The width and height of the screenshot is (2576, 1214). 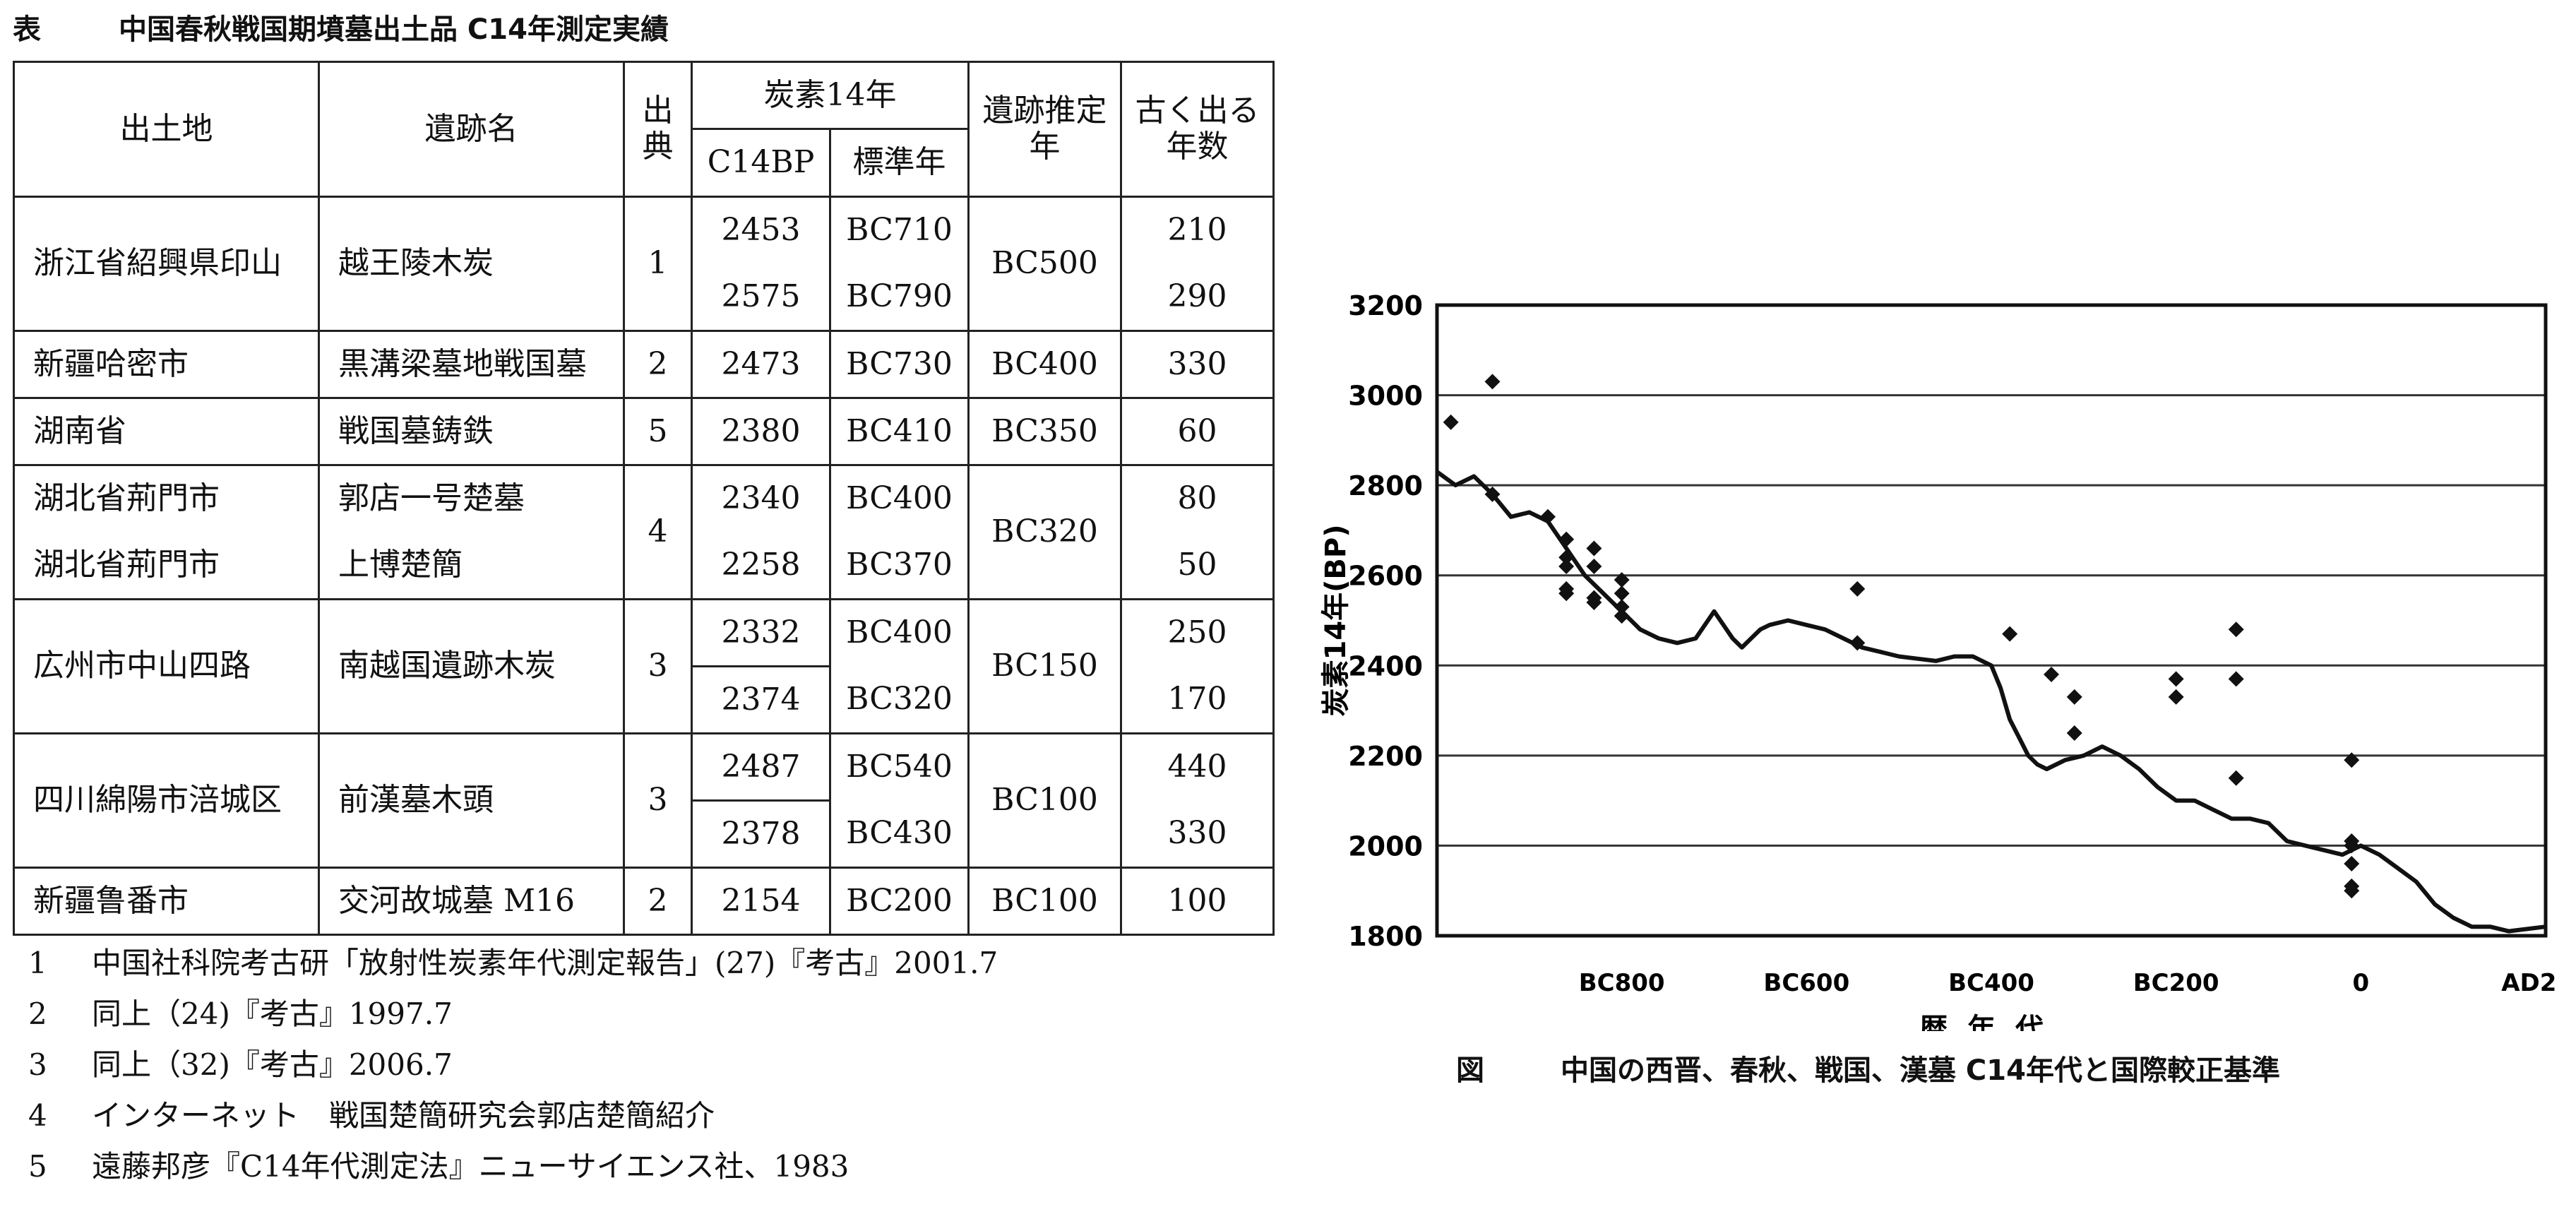 What do you see at coordinates (1385, 936) in the screenshot?
I see `y-tick-label: 1800` at bounding box center [1385, 936].